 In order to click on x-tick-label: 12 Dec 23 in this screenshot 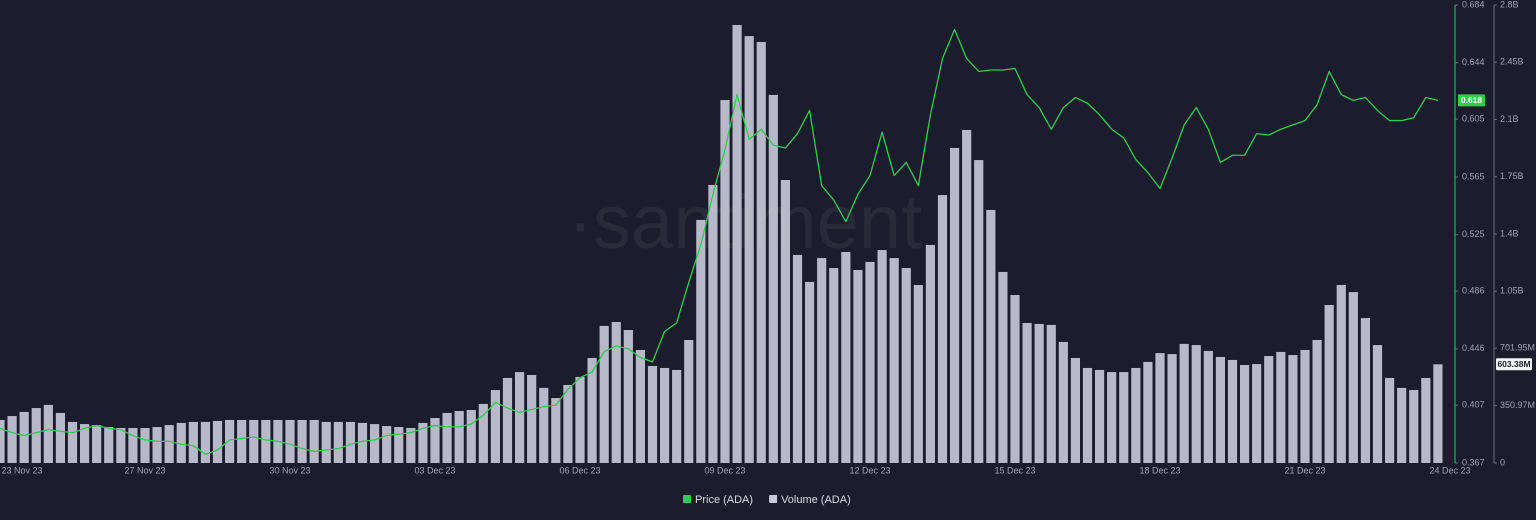, I will do `click(869, 470)`.